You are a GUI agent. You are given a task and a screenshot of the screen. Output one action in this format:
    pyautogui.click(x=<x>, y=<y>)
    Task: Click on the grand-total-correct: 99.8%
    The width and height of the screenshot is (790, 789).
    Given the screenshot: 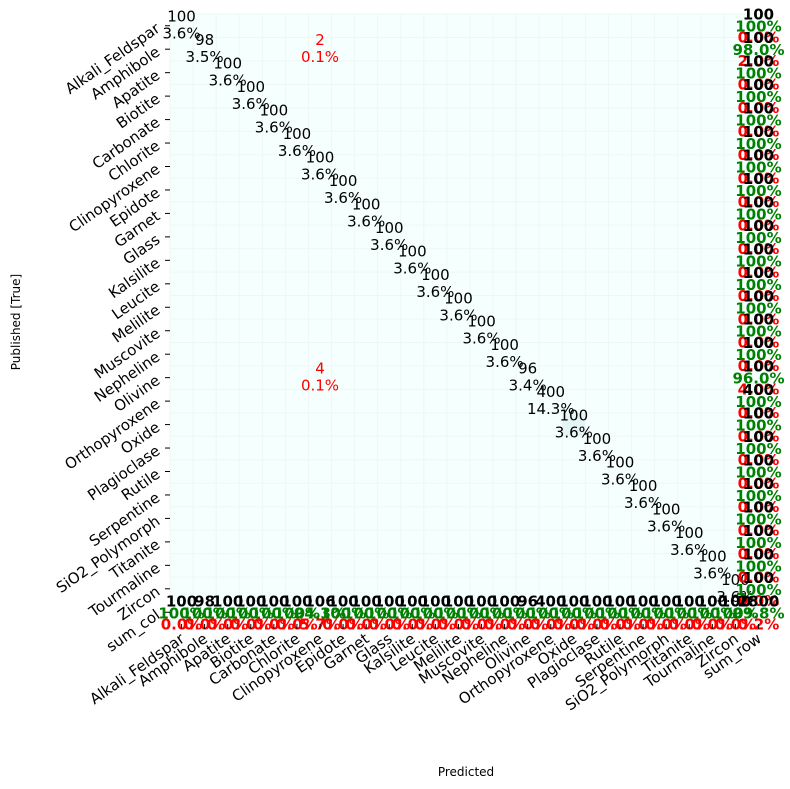 What is the action you would take?
    pyautogui.click(x=758, y=613)
    